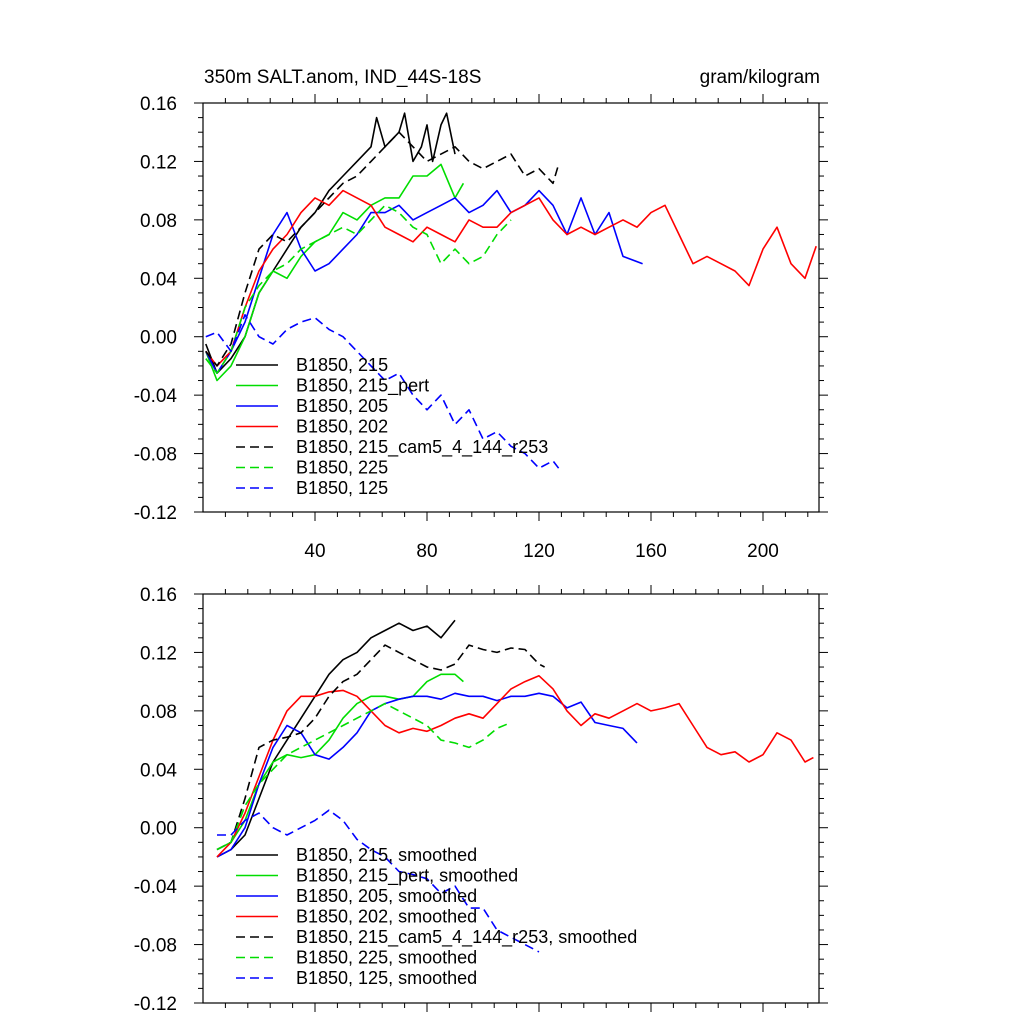 The width and height of the screenshot is (1024, 1024). Describe the element at coordinates (364, 776) in the screenshot. I see `series-line-b1850-225-smoothed` at that location.